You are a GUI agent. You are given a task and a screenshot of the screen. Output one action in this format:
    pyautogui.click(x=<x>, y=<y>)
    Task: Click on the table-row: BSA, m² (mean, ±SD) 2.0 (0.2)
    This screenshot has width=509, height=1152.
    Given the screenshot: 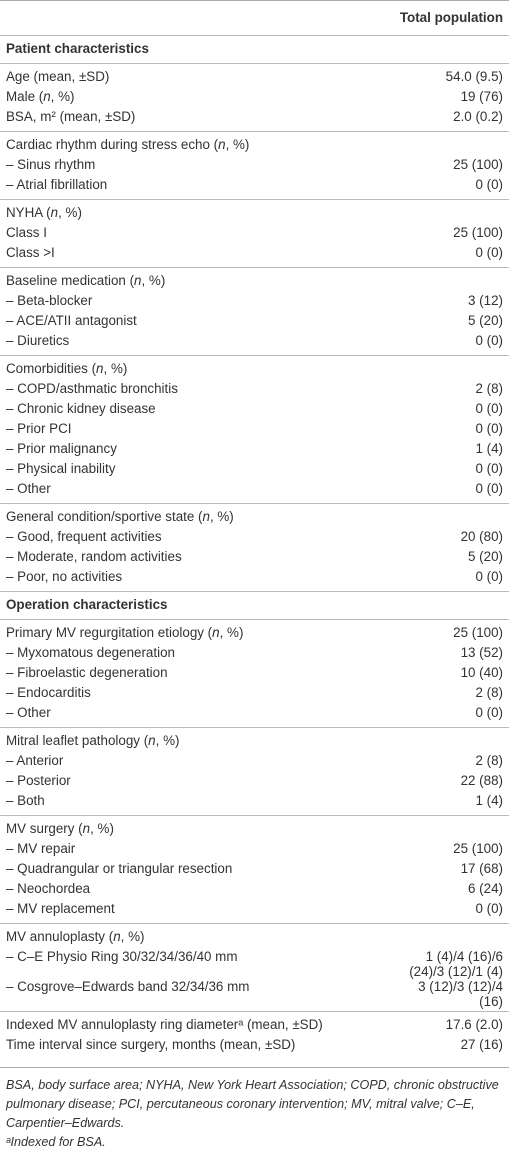 What is the action you would take?
    pyautogui.click(x=254, y=120)
    